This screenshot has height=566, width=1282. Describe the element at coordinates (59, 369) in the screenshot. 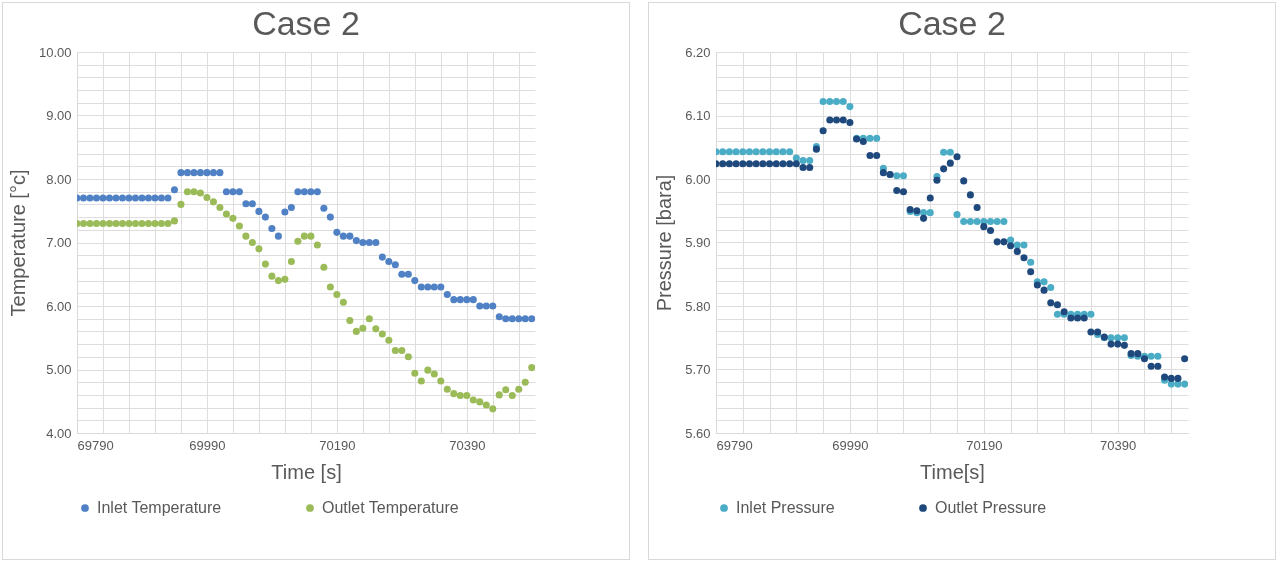

I see `y-tick-label: 5.00` at that location.